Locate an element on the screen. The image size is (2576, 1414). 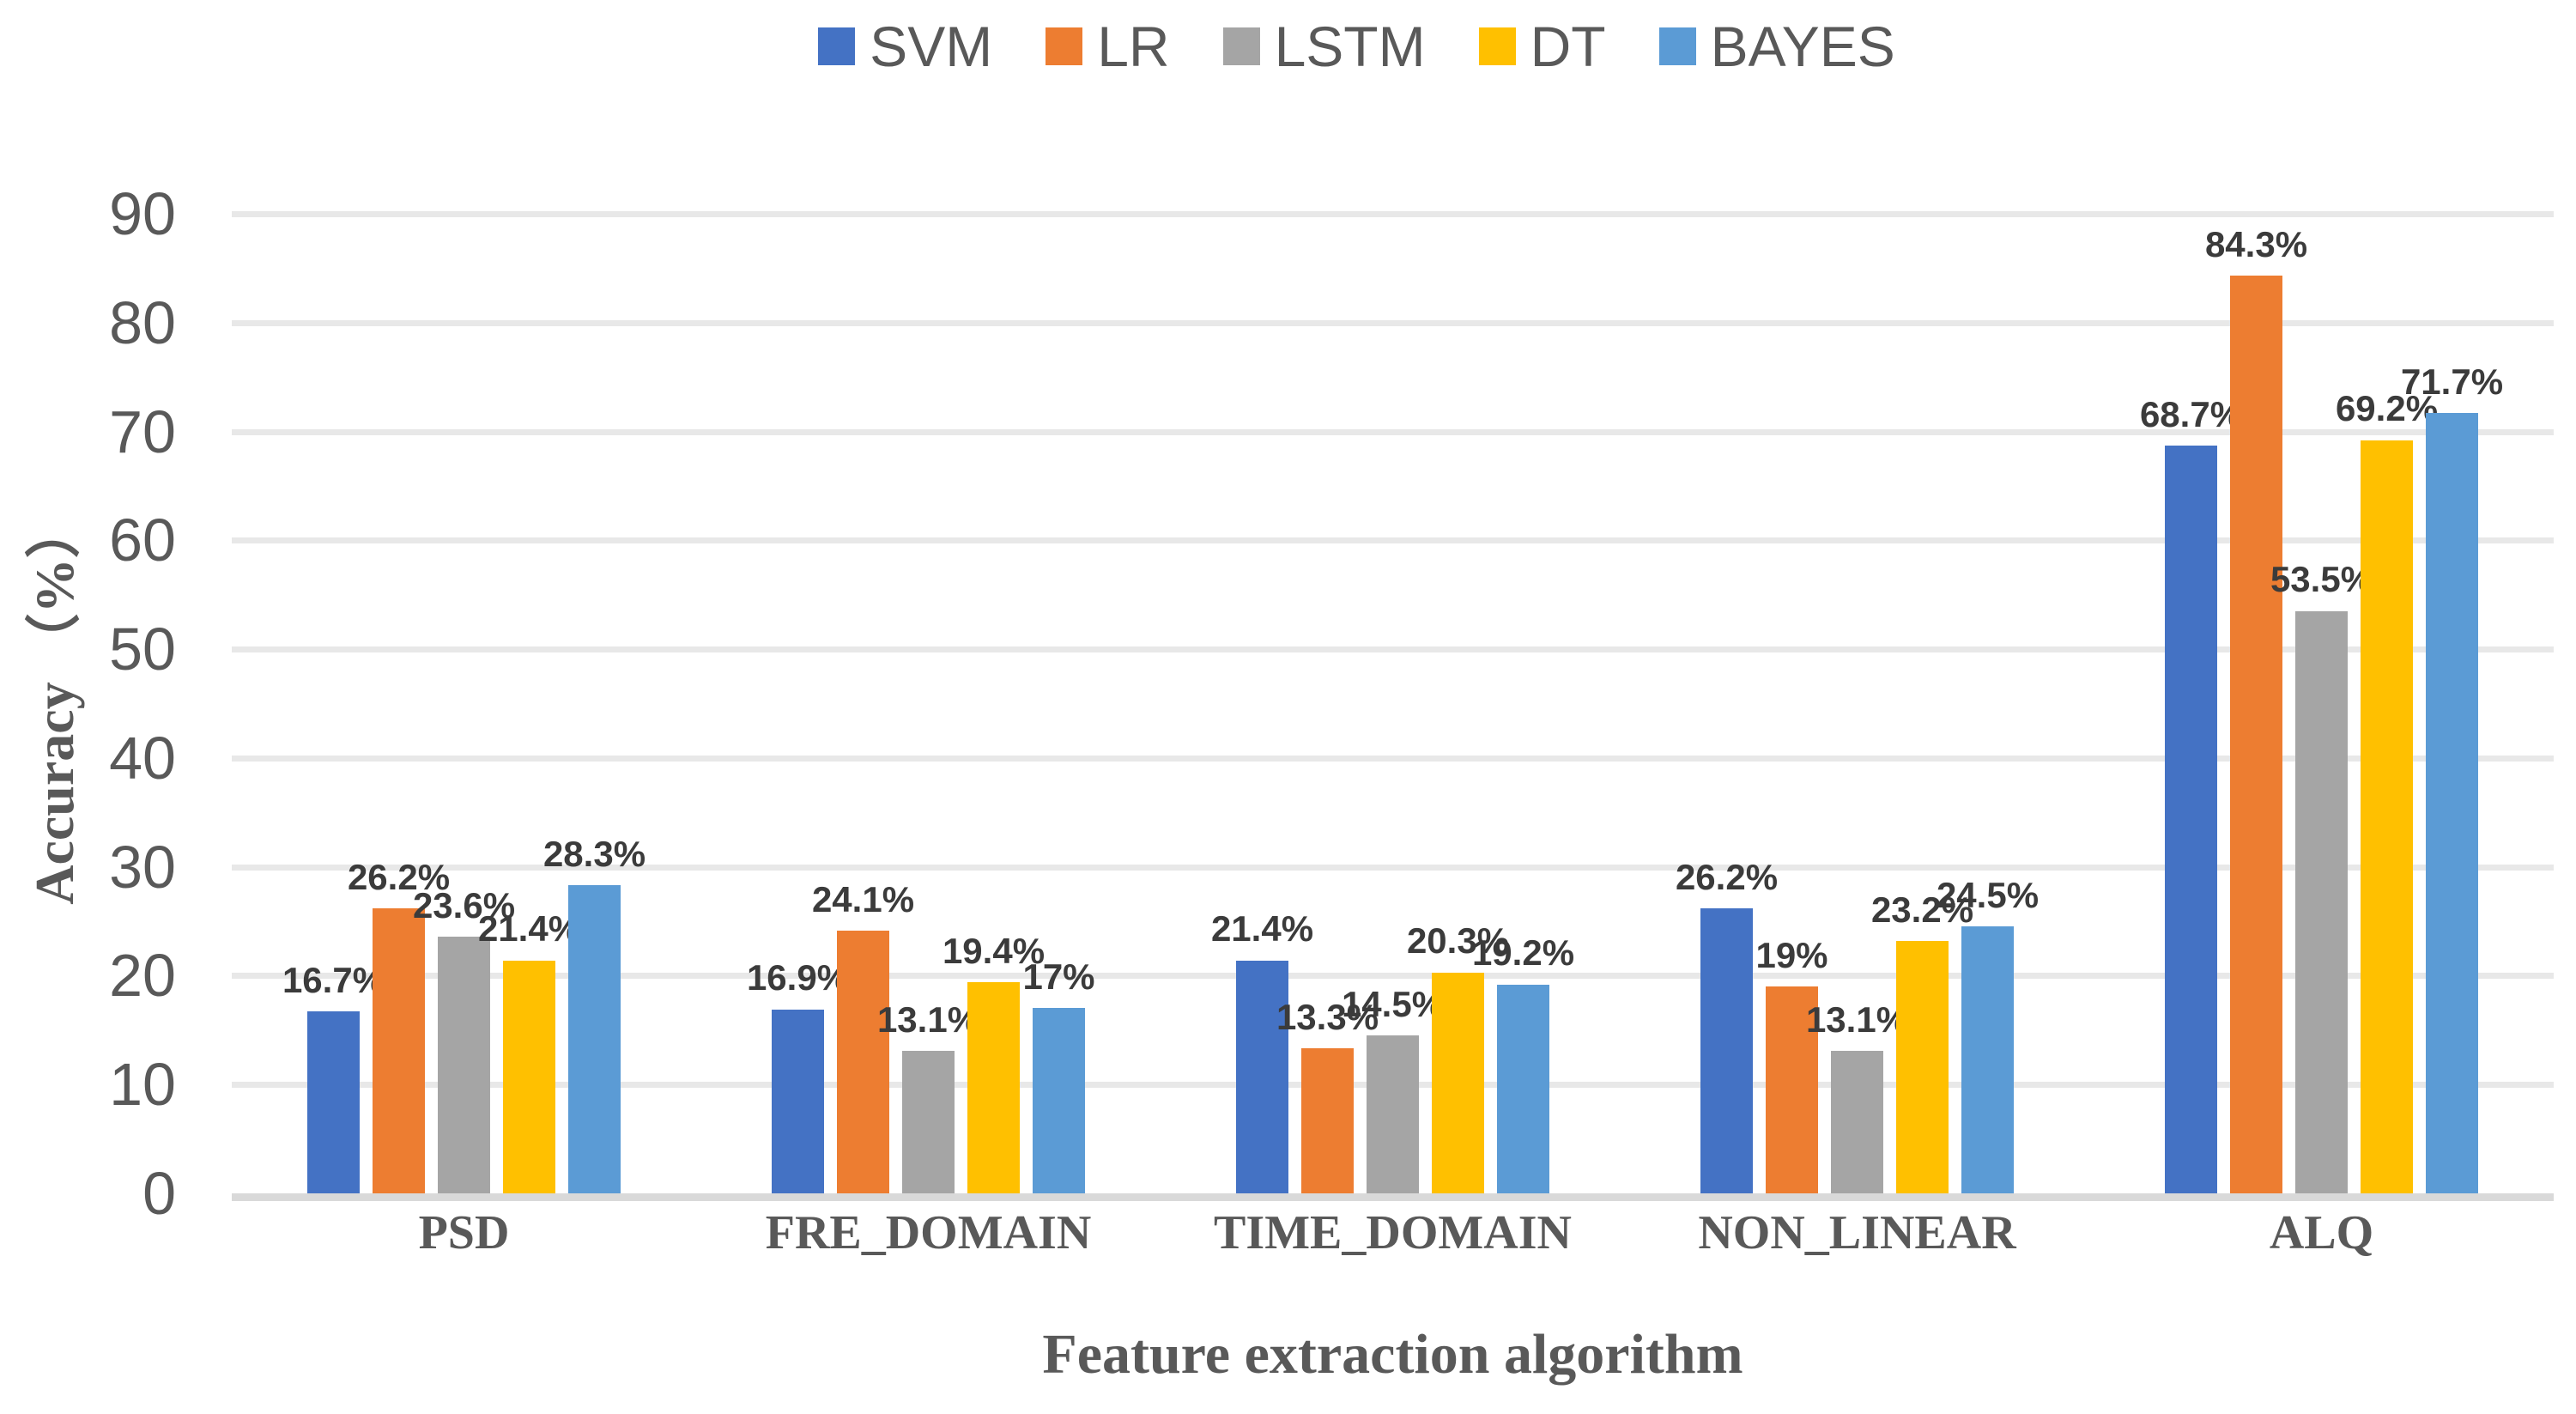
y-tick-0: 0 is located at coordinates (159, 1193).